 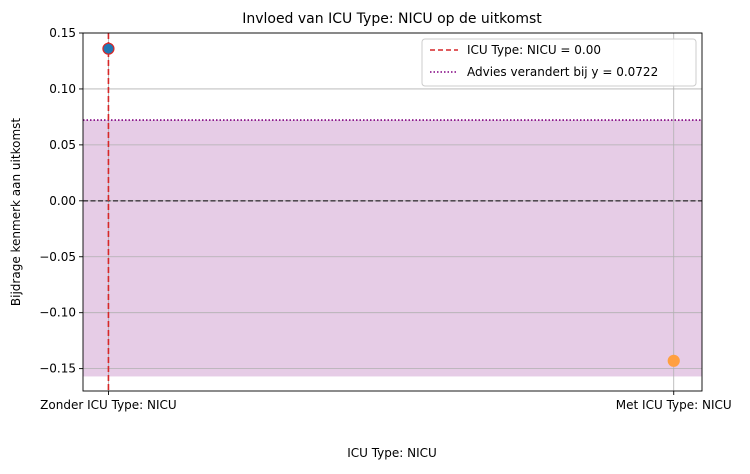 I want to click on legend-entry-threshold: Advies verandert bij y = 0.0722, so click(x=562, y=72).